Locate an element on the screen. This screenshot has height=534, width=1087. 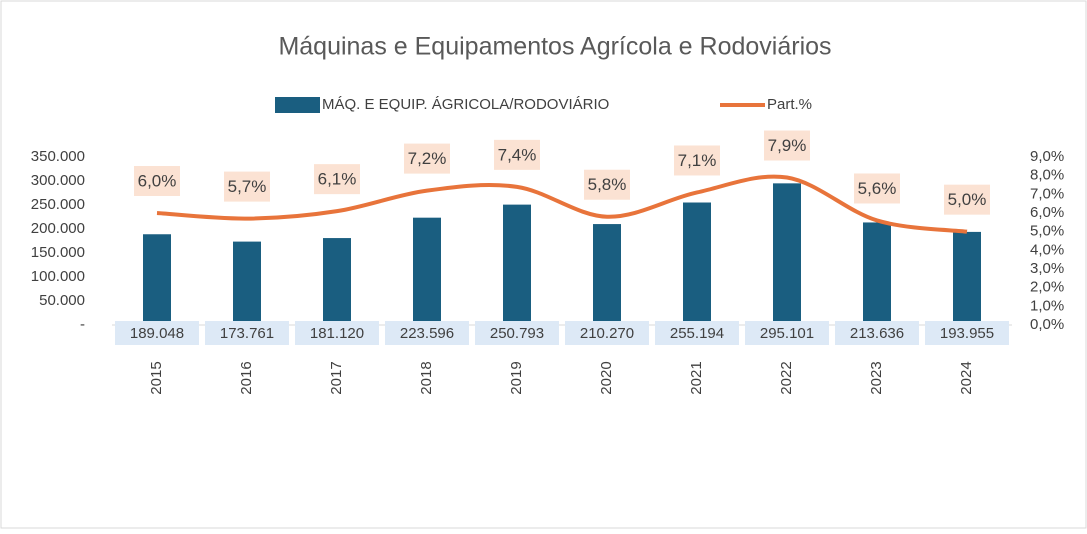
data-label: 210.270 is located at coordinates (607, 333).